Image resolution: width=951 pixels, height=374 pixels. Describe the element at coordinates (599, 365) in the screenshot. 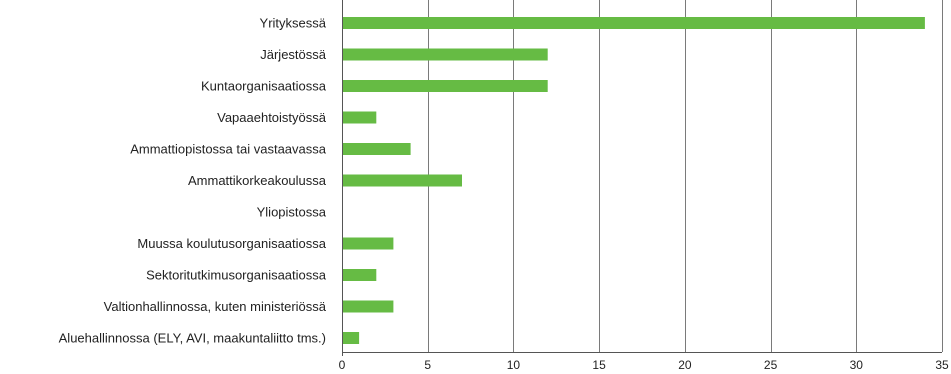

I see `x-tick-label: 15` at that location.